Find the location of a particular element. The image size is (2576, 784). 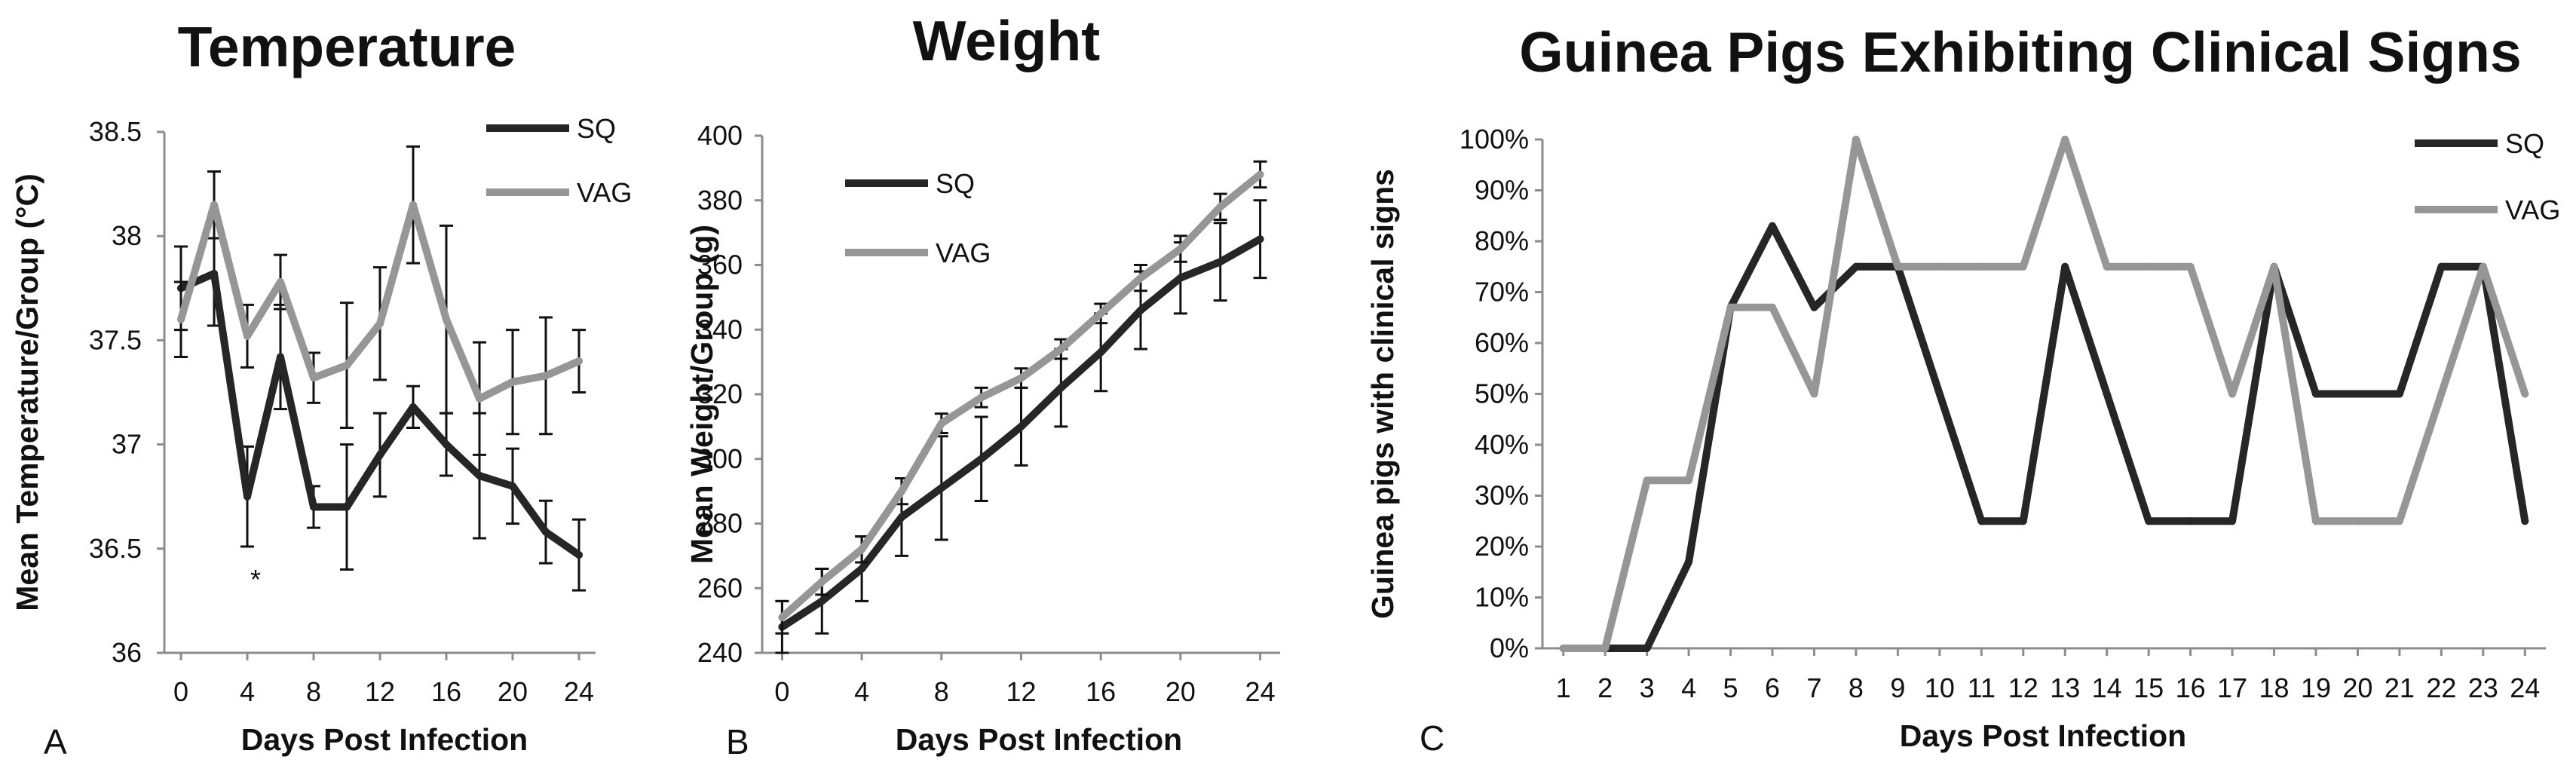

y-tick-label: 30% is located at coordinates (1502, 495).